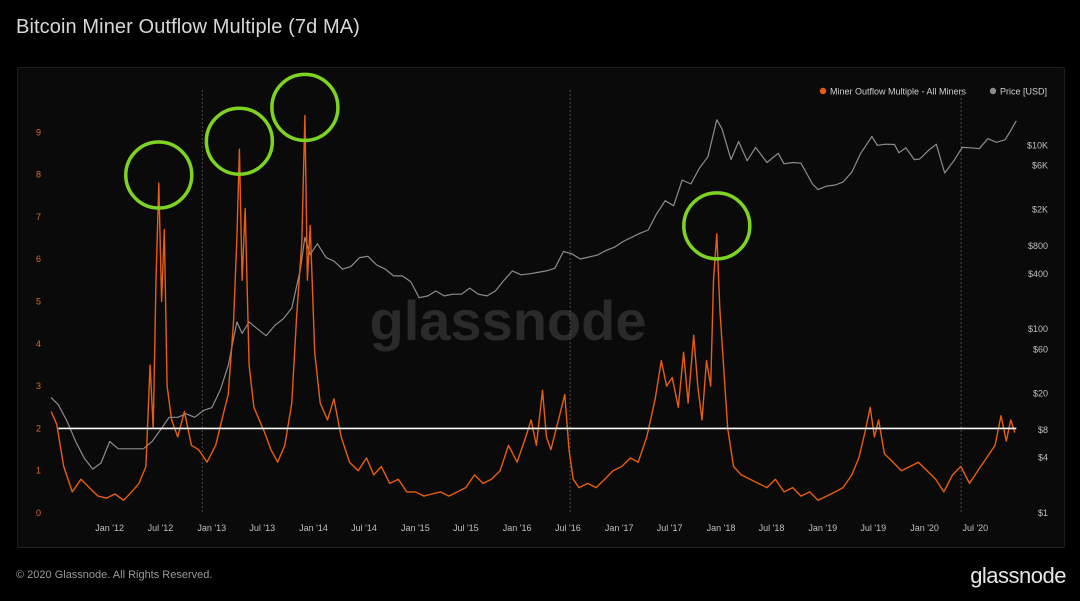 This screenshot has height=601, width=1080. I want to click on left-tick-label: 7, so click(38, 217).